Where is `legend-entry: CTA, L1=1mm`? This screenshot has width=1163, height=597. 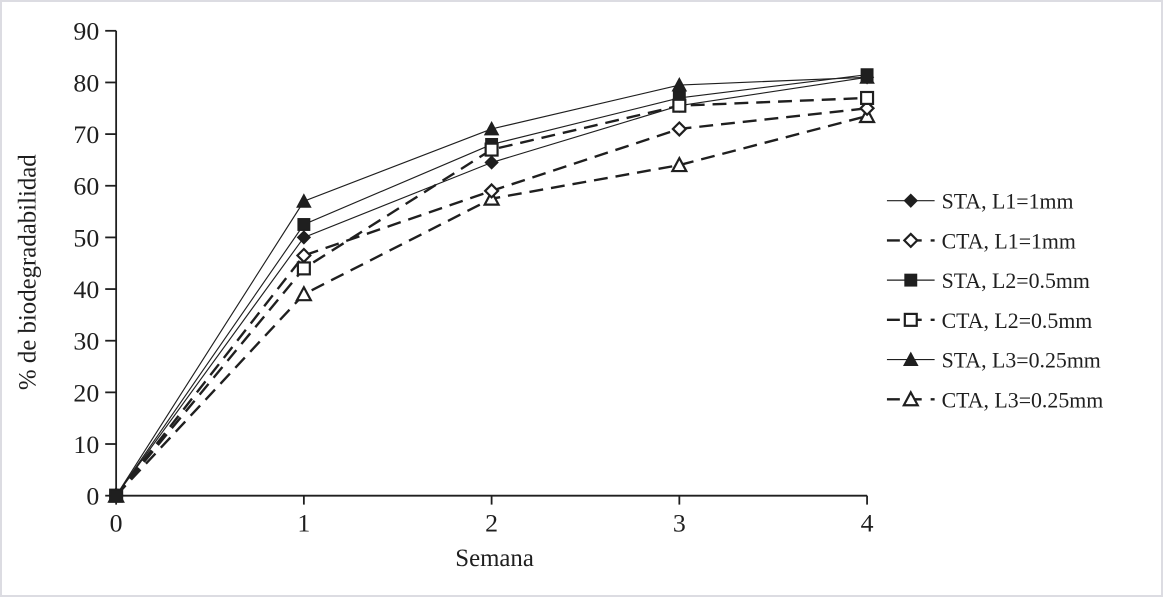
legend-entry: CTA, L1=1mm is located at coordinates (981, 241).